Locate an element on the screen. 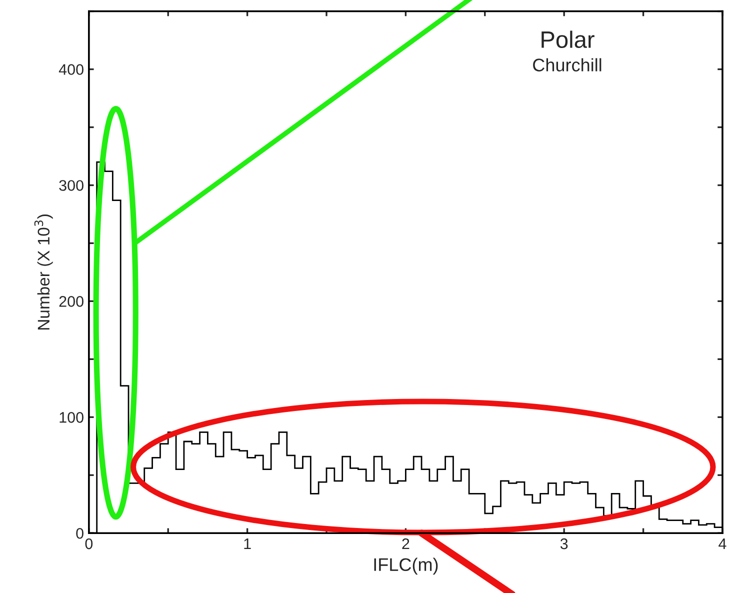  text: Churchill is located at coordinates (567, 65).